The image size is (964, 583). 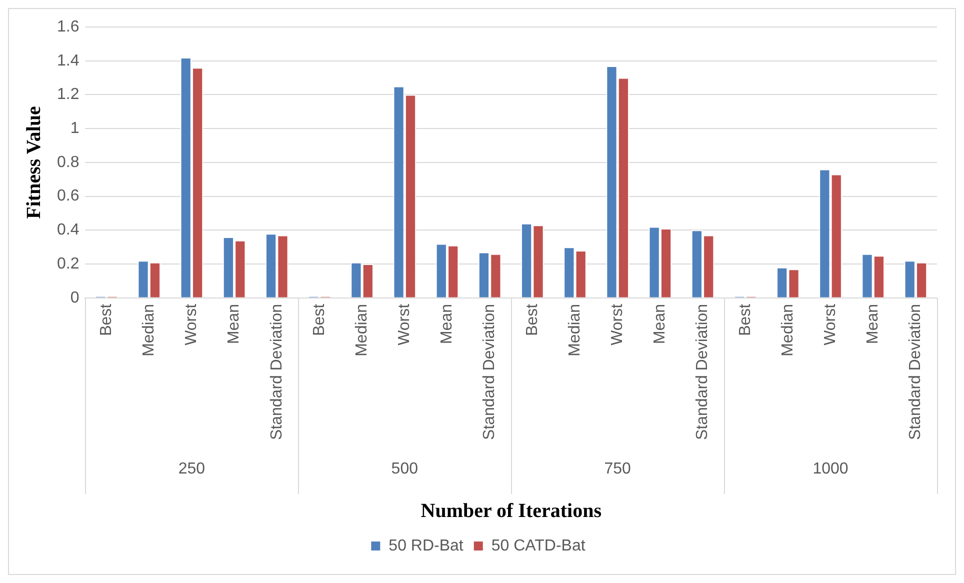 What do you see at coordinates (511, 511) in the screenshot?
I see `x-axis-title: Number of Iterations` at bounding box center [511, 511].